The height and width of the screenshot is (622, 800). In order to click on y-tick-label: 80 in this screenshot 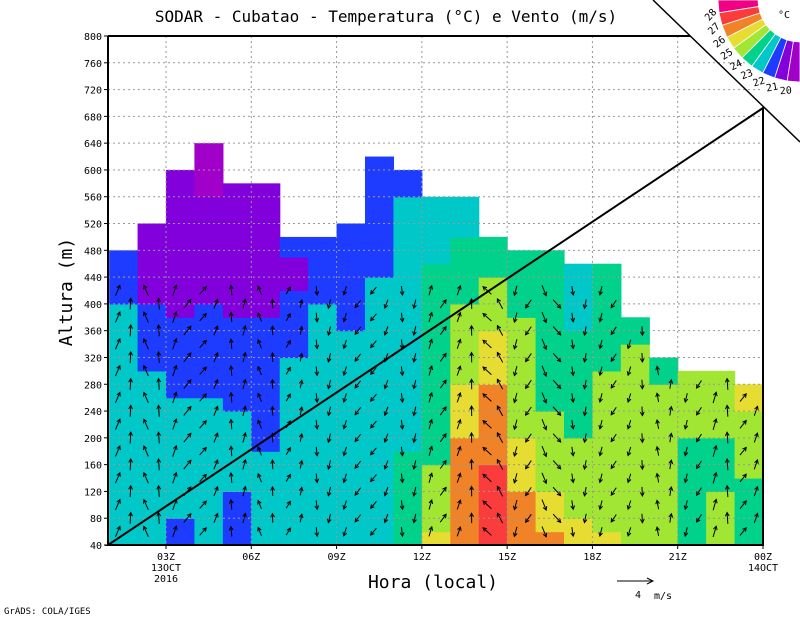, I will do `click(96, 519)`.